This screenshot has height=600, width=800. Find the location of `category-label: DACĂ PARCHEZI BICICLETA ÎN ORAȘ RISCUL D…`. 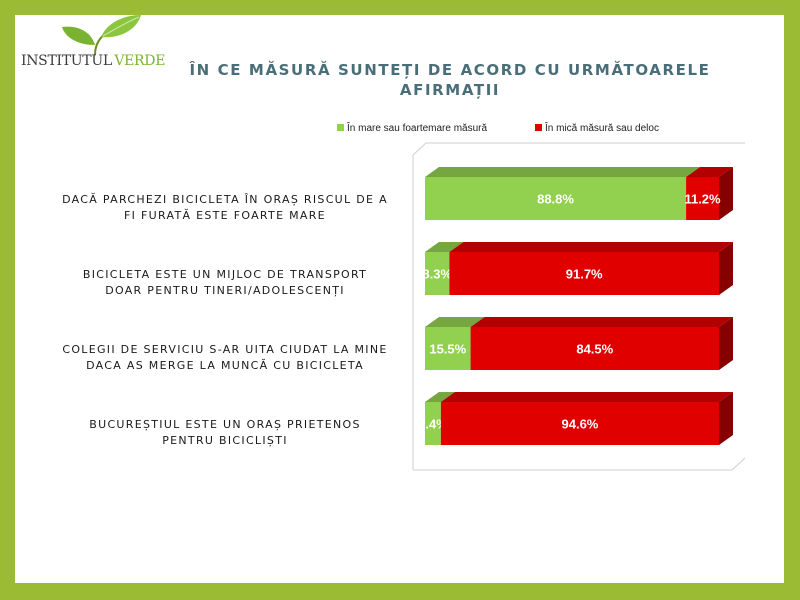

category-label: DACĂ PARCHEZI BICICLETA ÎN ORAȘ RISCUL D… is located at coordinates (225, 207).